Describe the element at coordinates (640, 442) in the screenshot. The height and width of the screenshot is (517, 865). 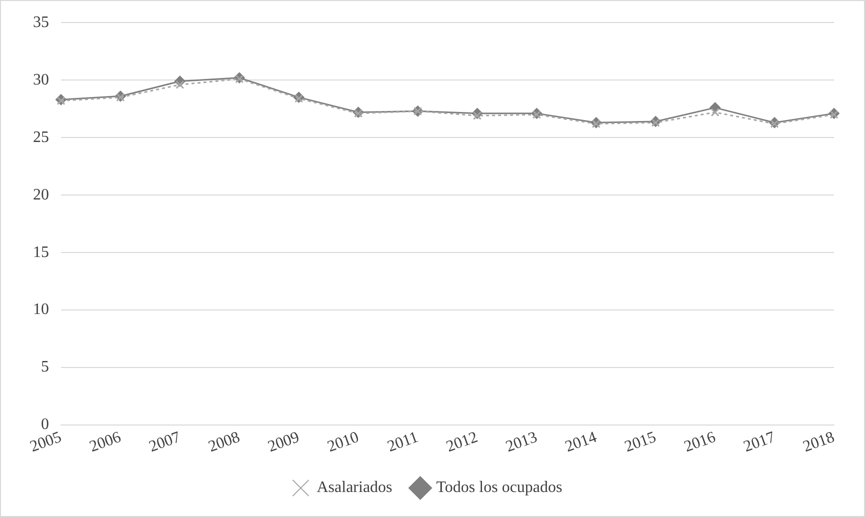
I see `x-tick-label: 2015` at that location.